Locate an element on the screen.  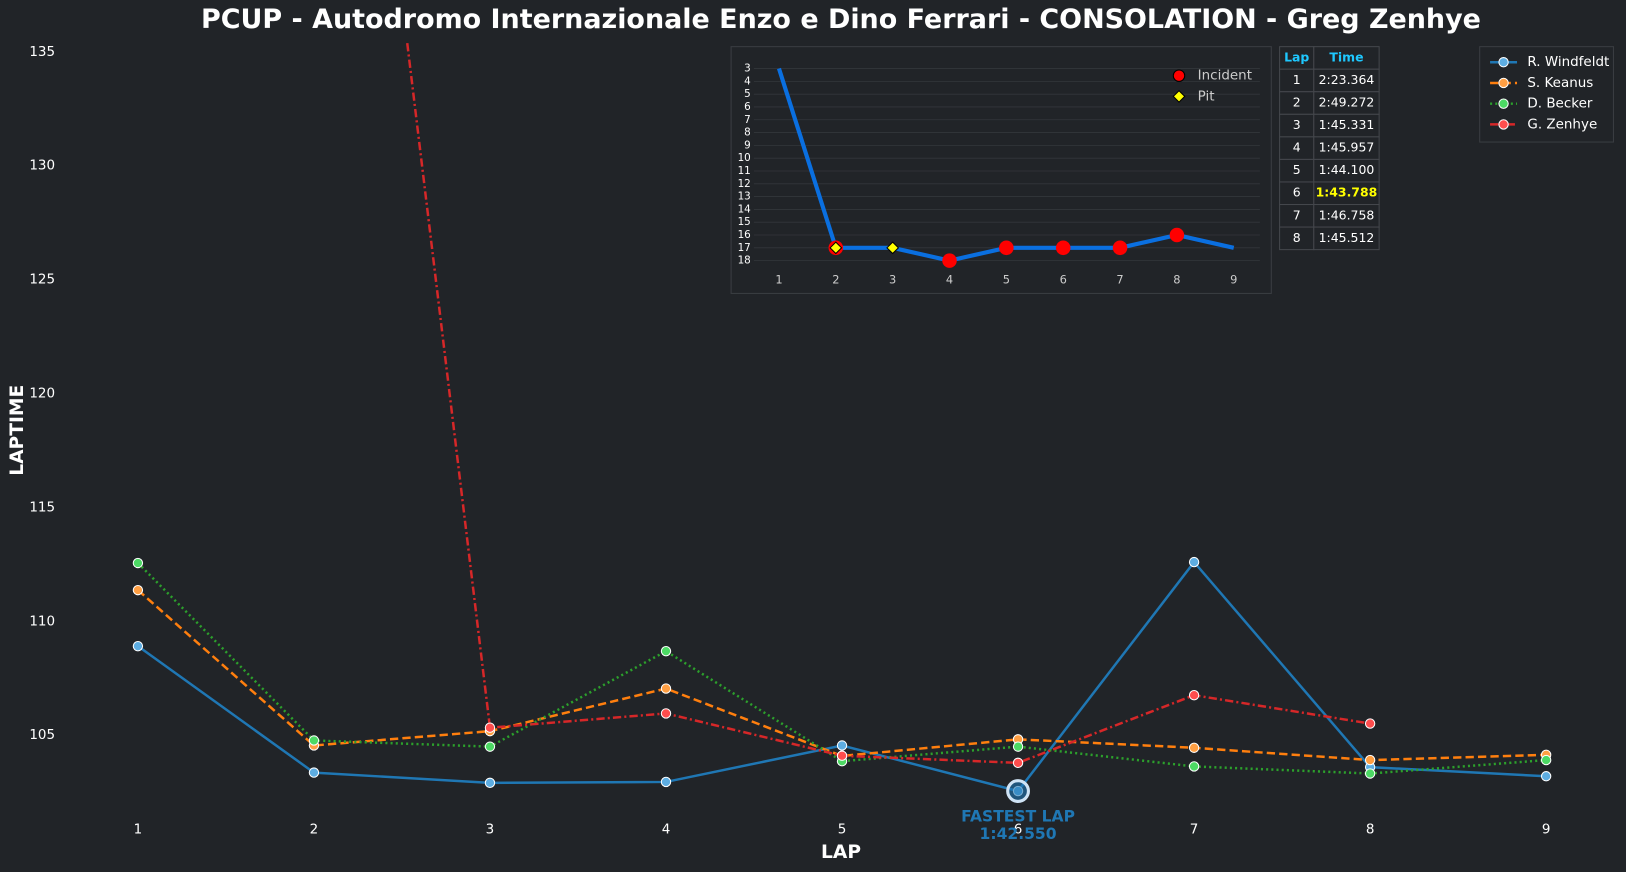
table-cell-text: 3 is located at coordinates (1297, 124).